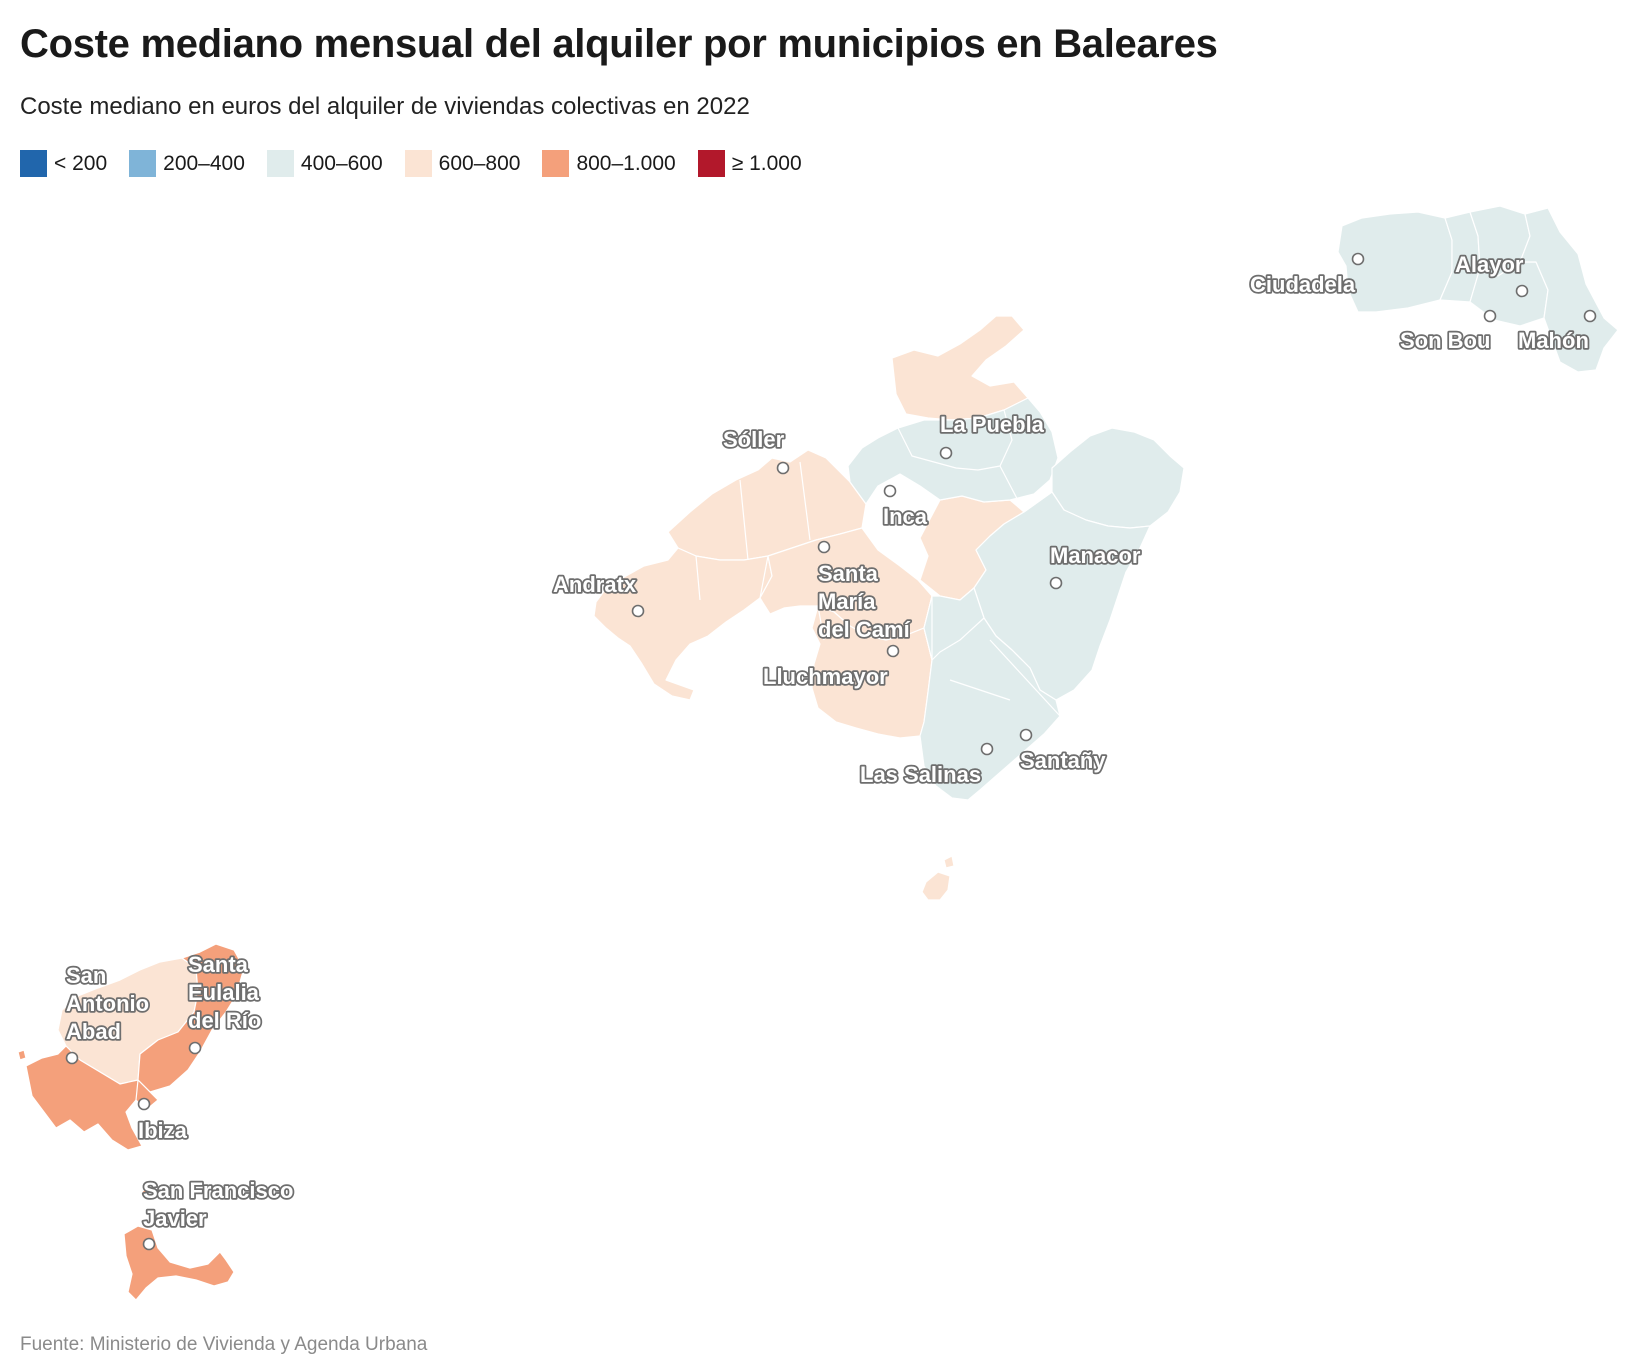 Image resolution: width=1640 pixels, height=1372 pixels. I want to click on city-santany: Santañy, so click(1063, 751).